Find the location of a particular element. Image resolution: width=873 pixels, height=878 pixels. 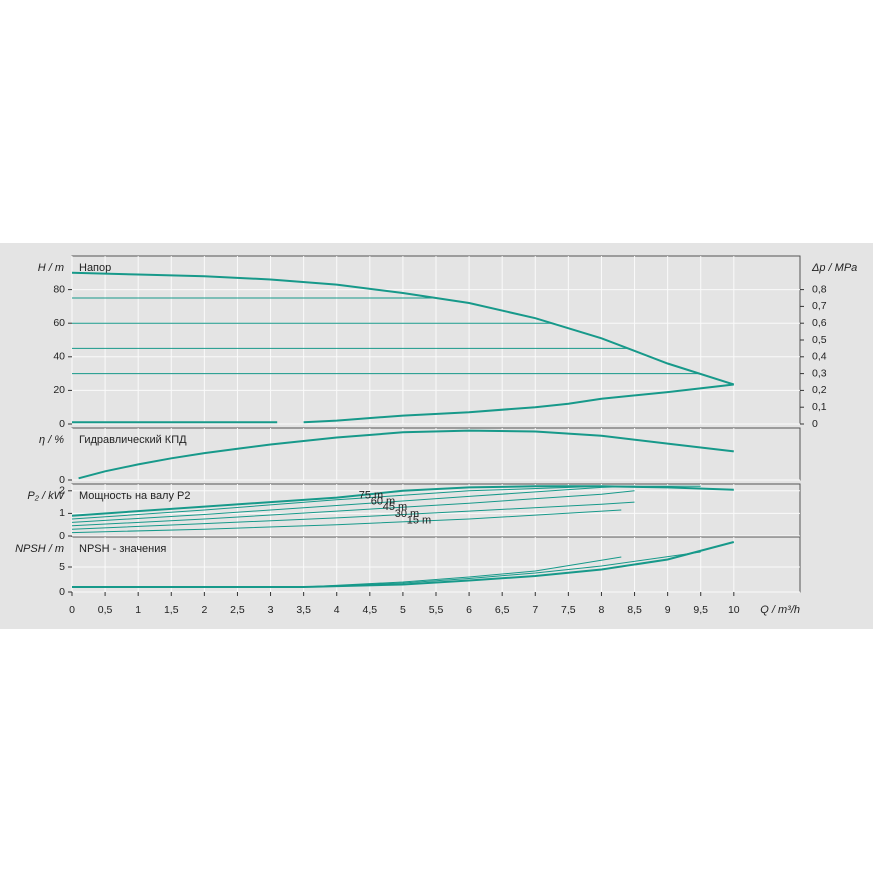

y-axis-label: η / % is located at coordinates (51, 440).